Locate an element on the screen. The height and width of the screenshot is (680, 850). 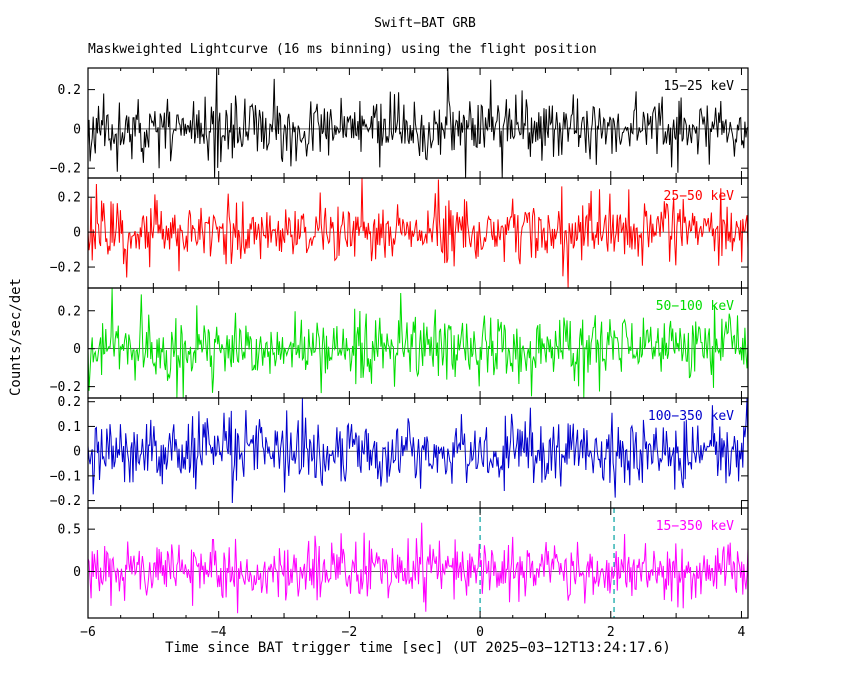
x-tick-label: −6 is located at coordinates (88, 632).